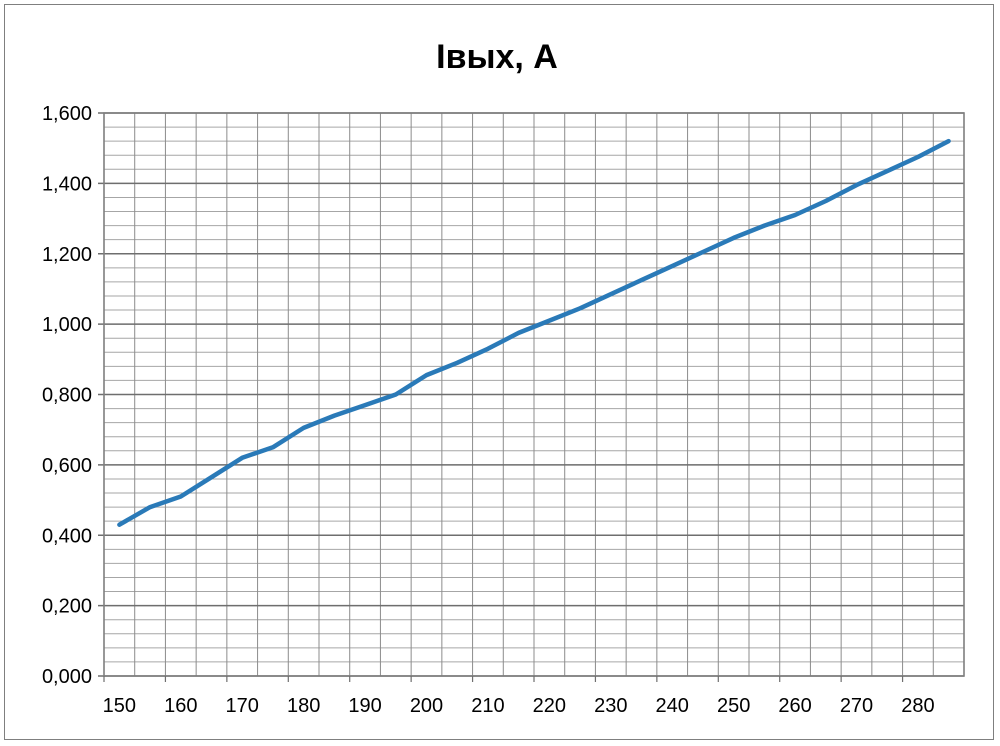 This screenshot has height=746, width=1000. Describe the element at coordinates (67, 466) in the screenshot. I see `y-tick-label: 0,600` at that location.